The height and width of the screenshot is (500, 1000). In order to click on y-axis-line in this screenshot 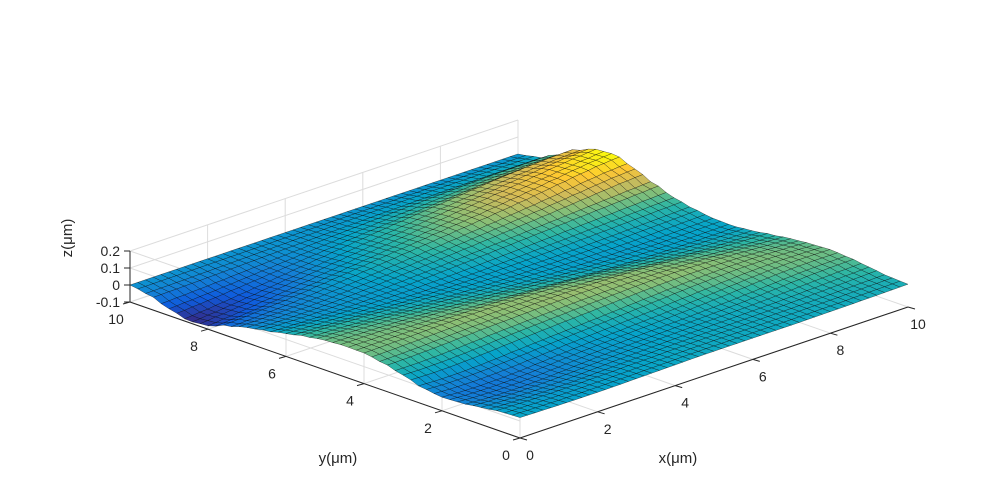, I will do `click(325, 370)`.